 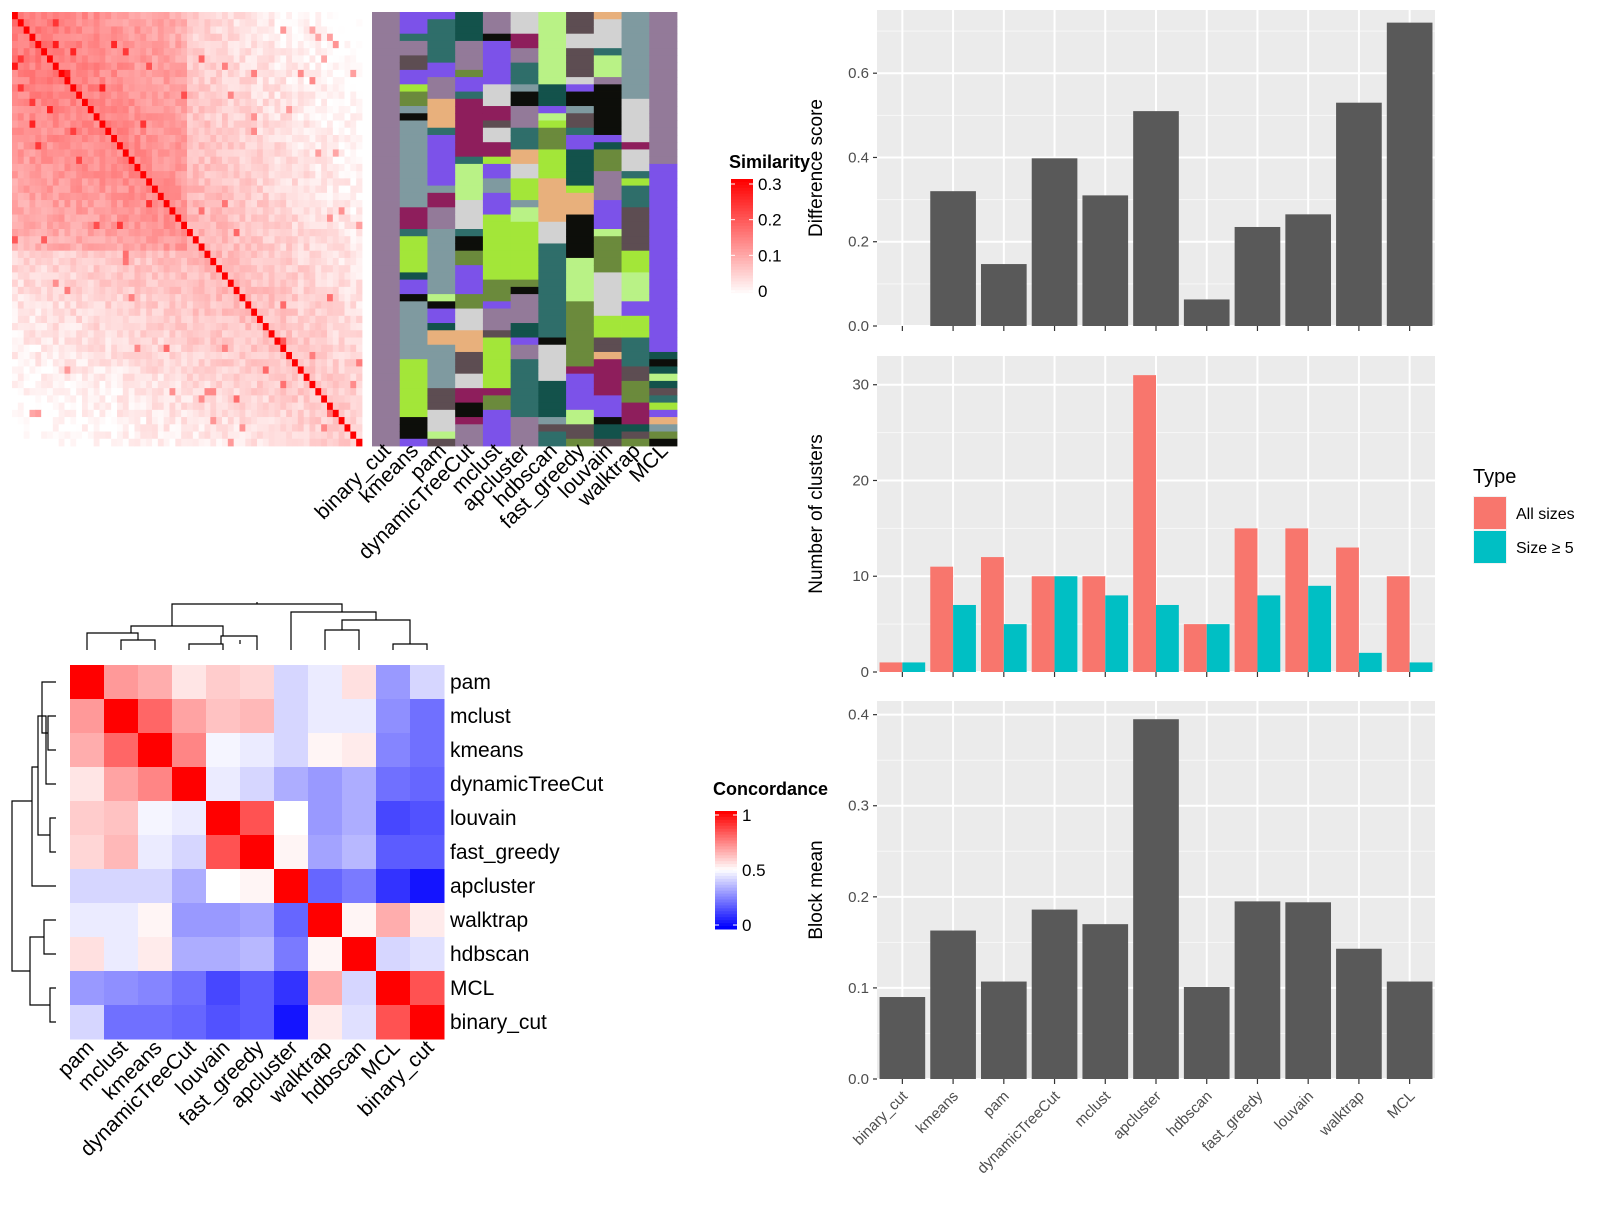 I want to click on y-tick-label: 30, so click(x=860, y=385).